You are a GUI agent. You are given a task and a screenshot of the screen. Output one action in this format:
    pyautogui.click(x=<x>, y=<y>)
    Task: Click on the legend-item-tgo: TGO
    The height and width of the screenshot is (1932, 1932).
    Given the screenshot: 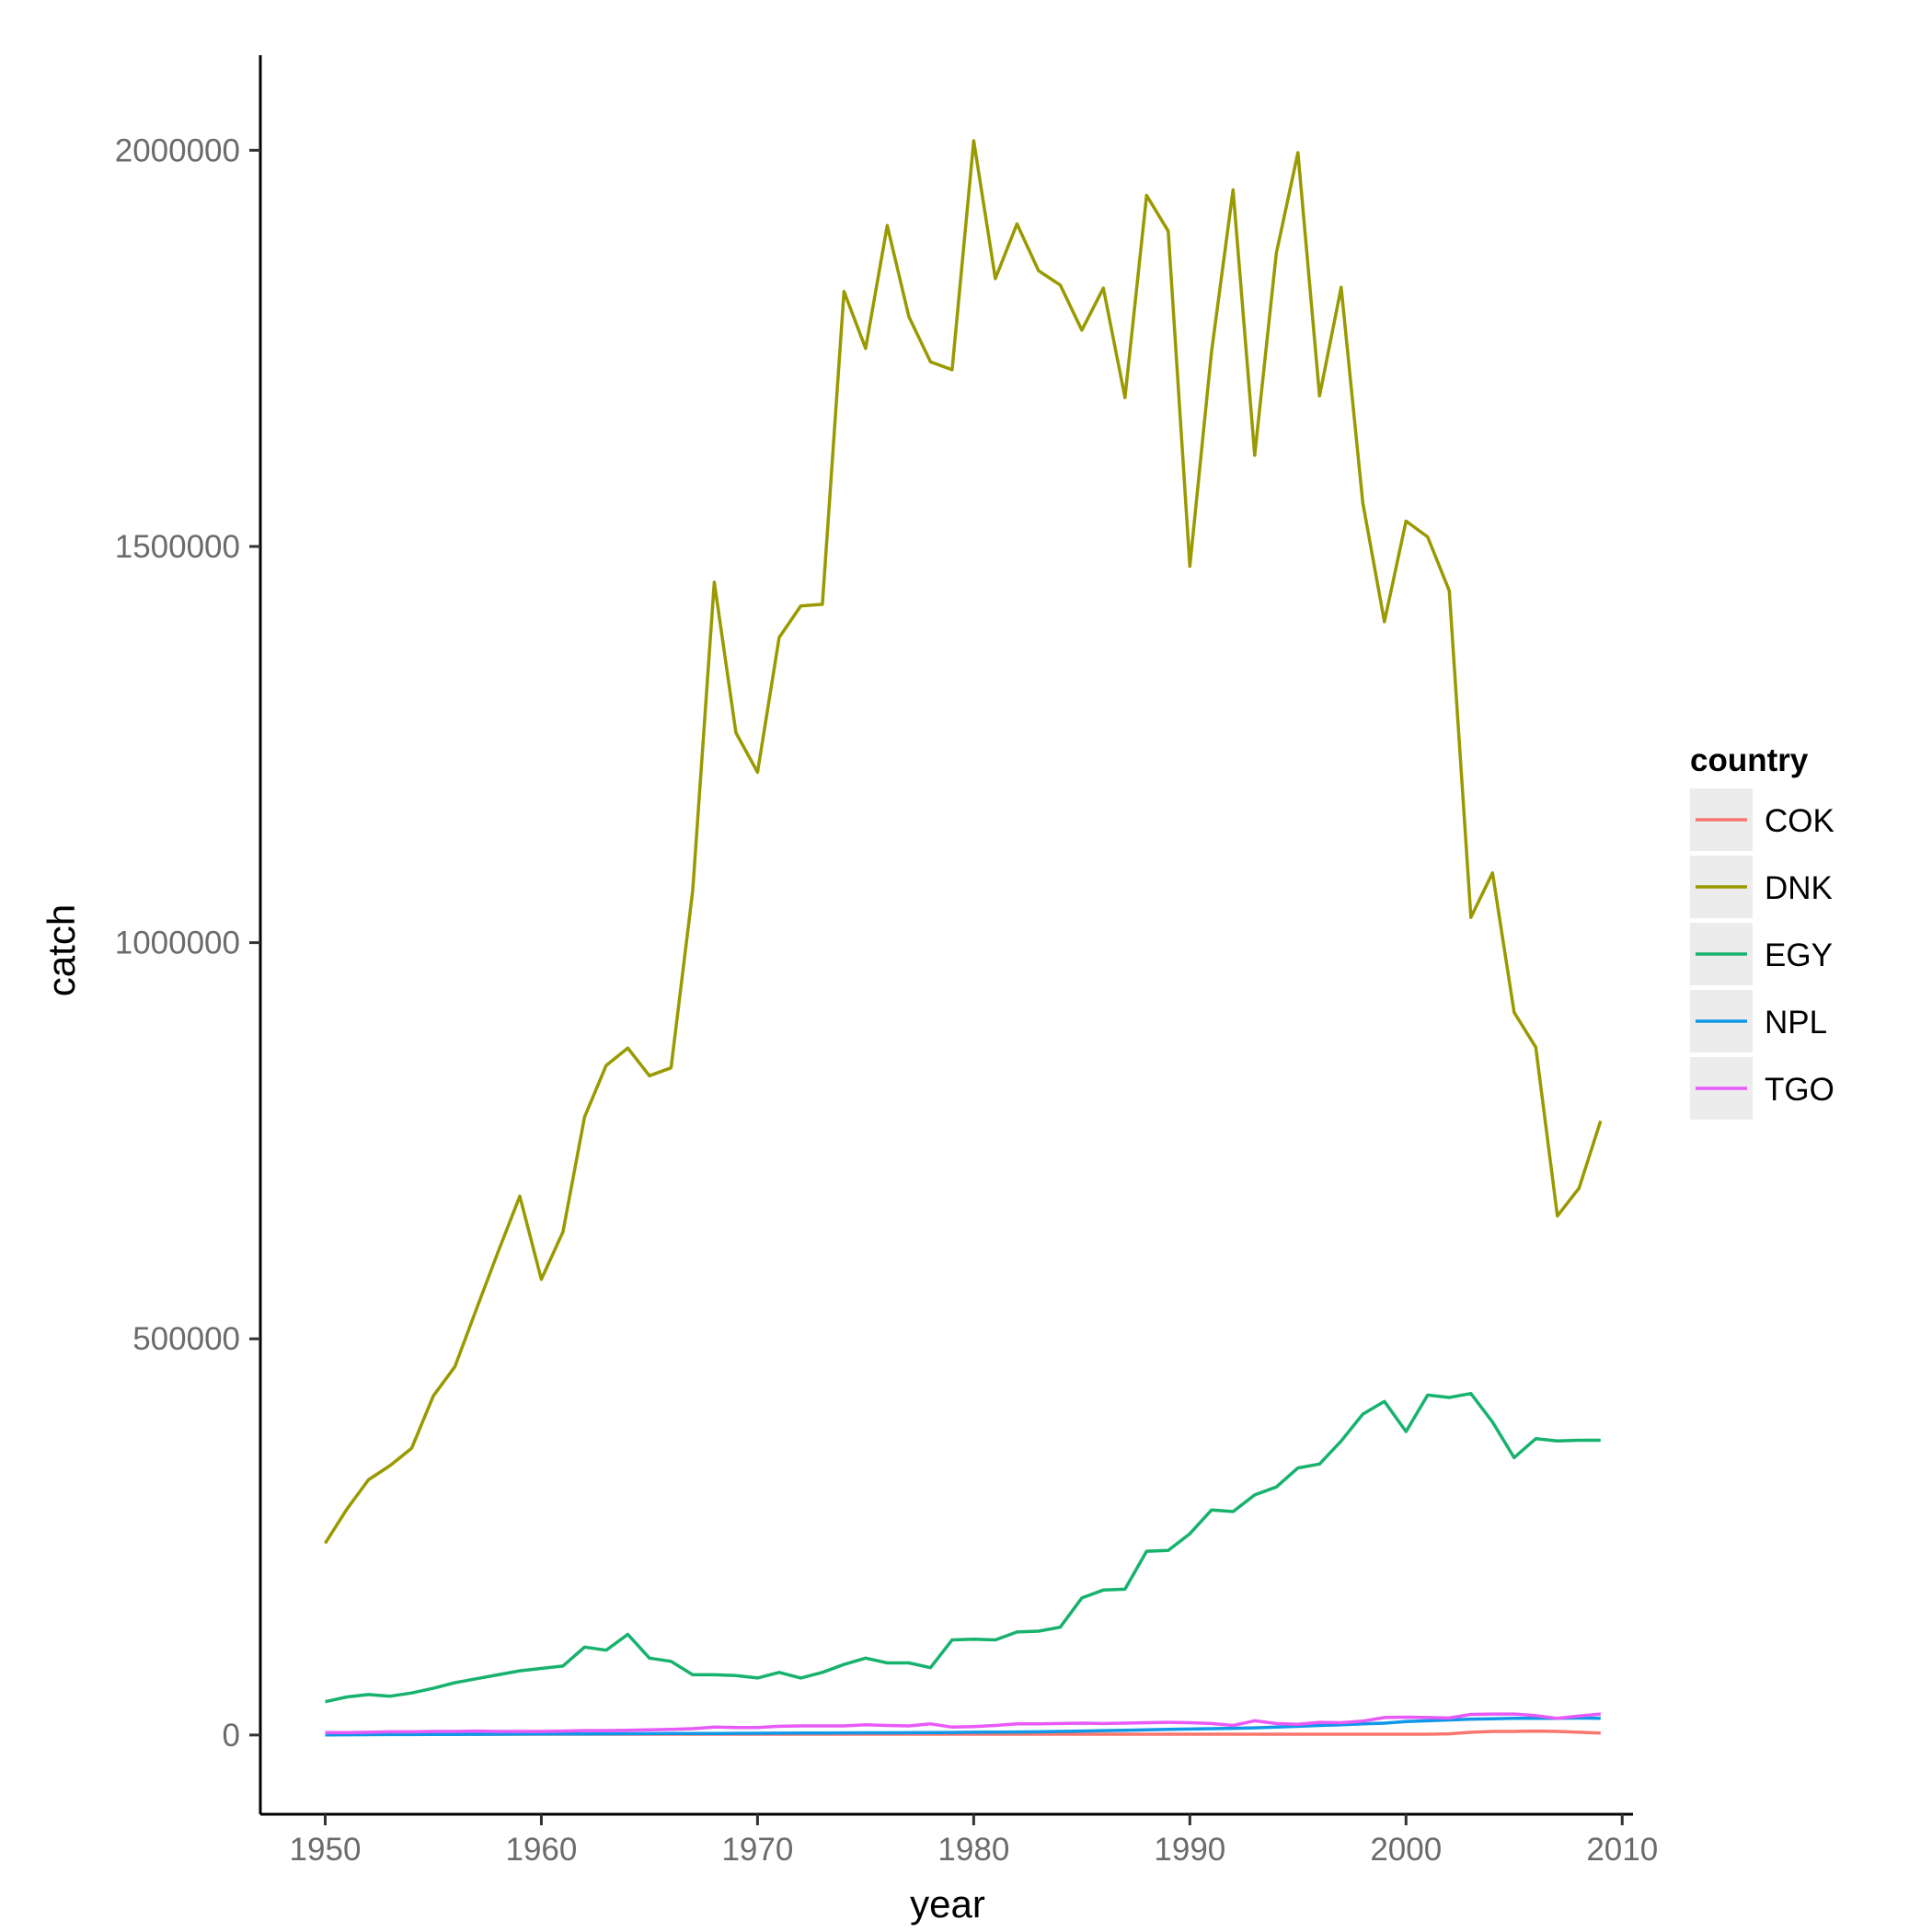 What is the action you would take?
    pyautogui.click(x=1762, y=1088)
    